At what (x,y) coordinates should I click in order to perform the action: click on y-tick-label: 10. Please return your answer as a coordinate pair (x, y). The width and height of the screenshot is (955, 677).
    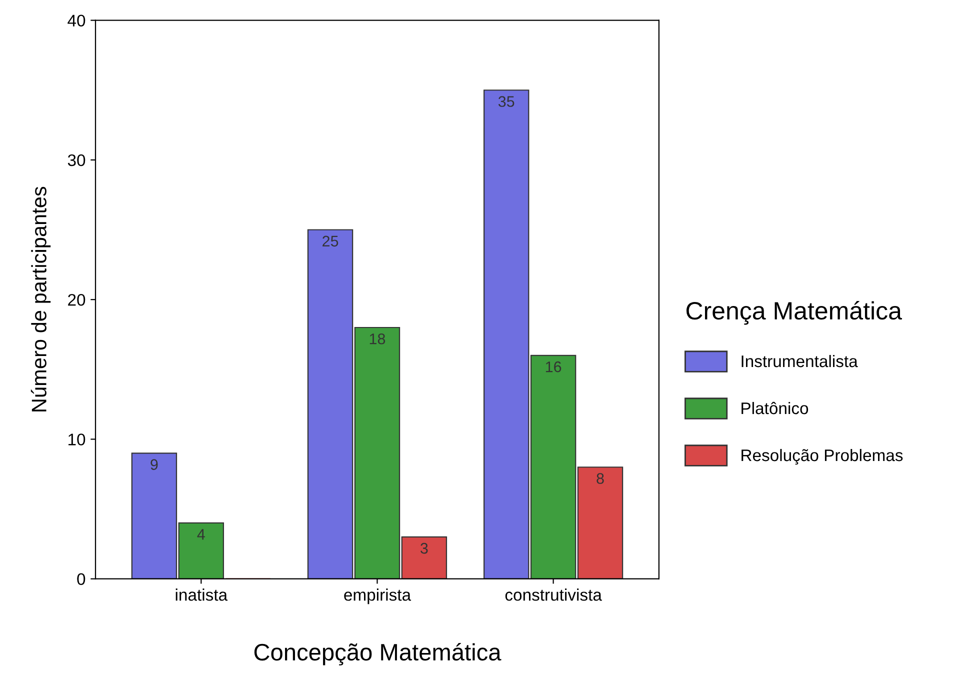
    Looking at the image, I should click on (77, 440).